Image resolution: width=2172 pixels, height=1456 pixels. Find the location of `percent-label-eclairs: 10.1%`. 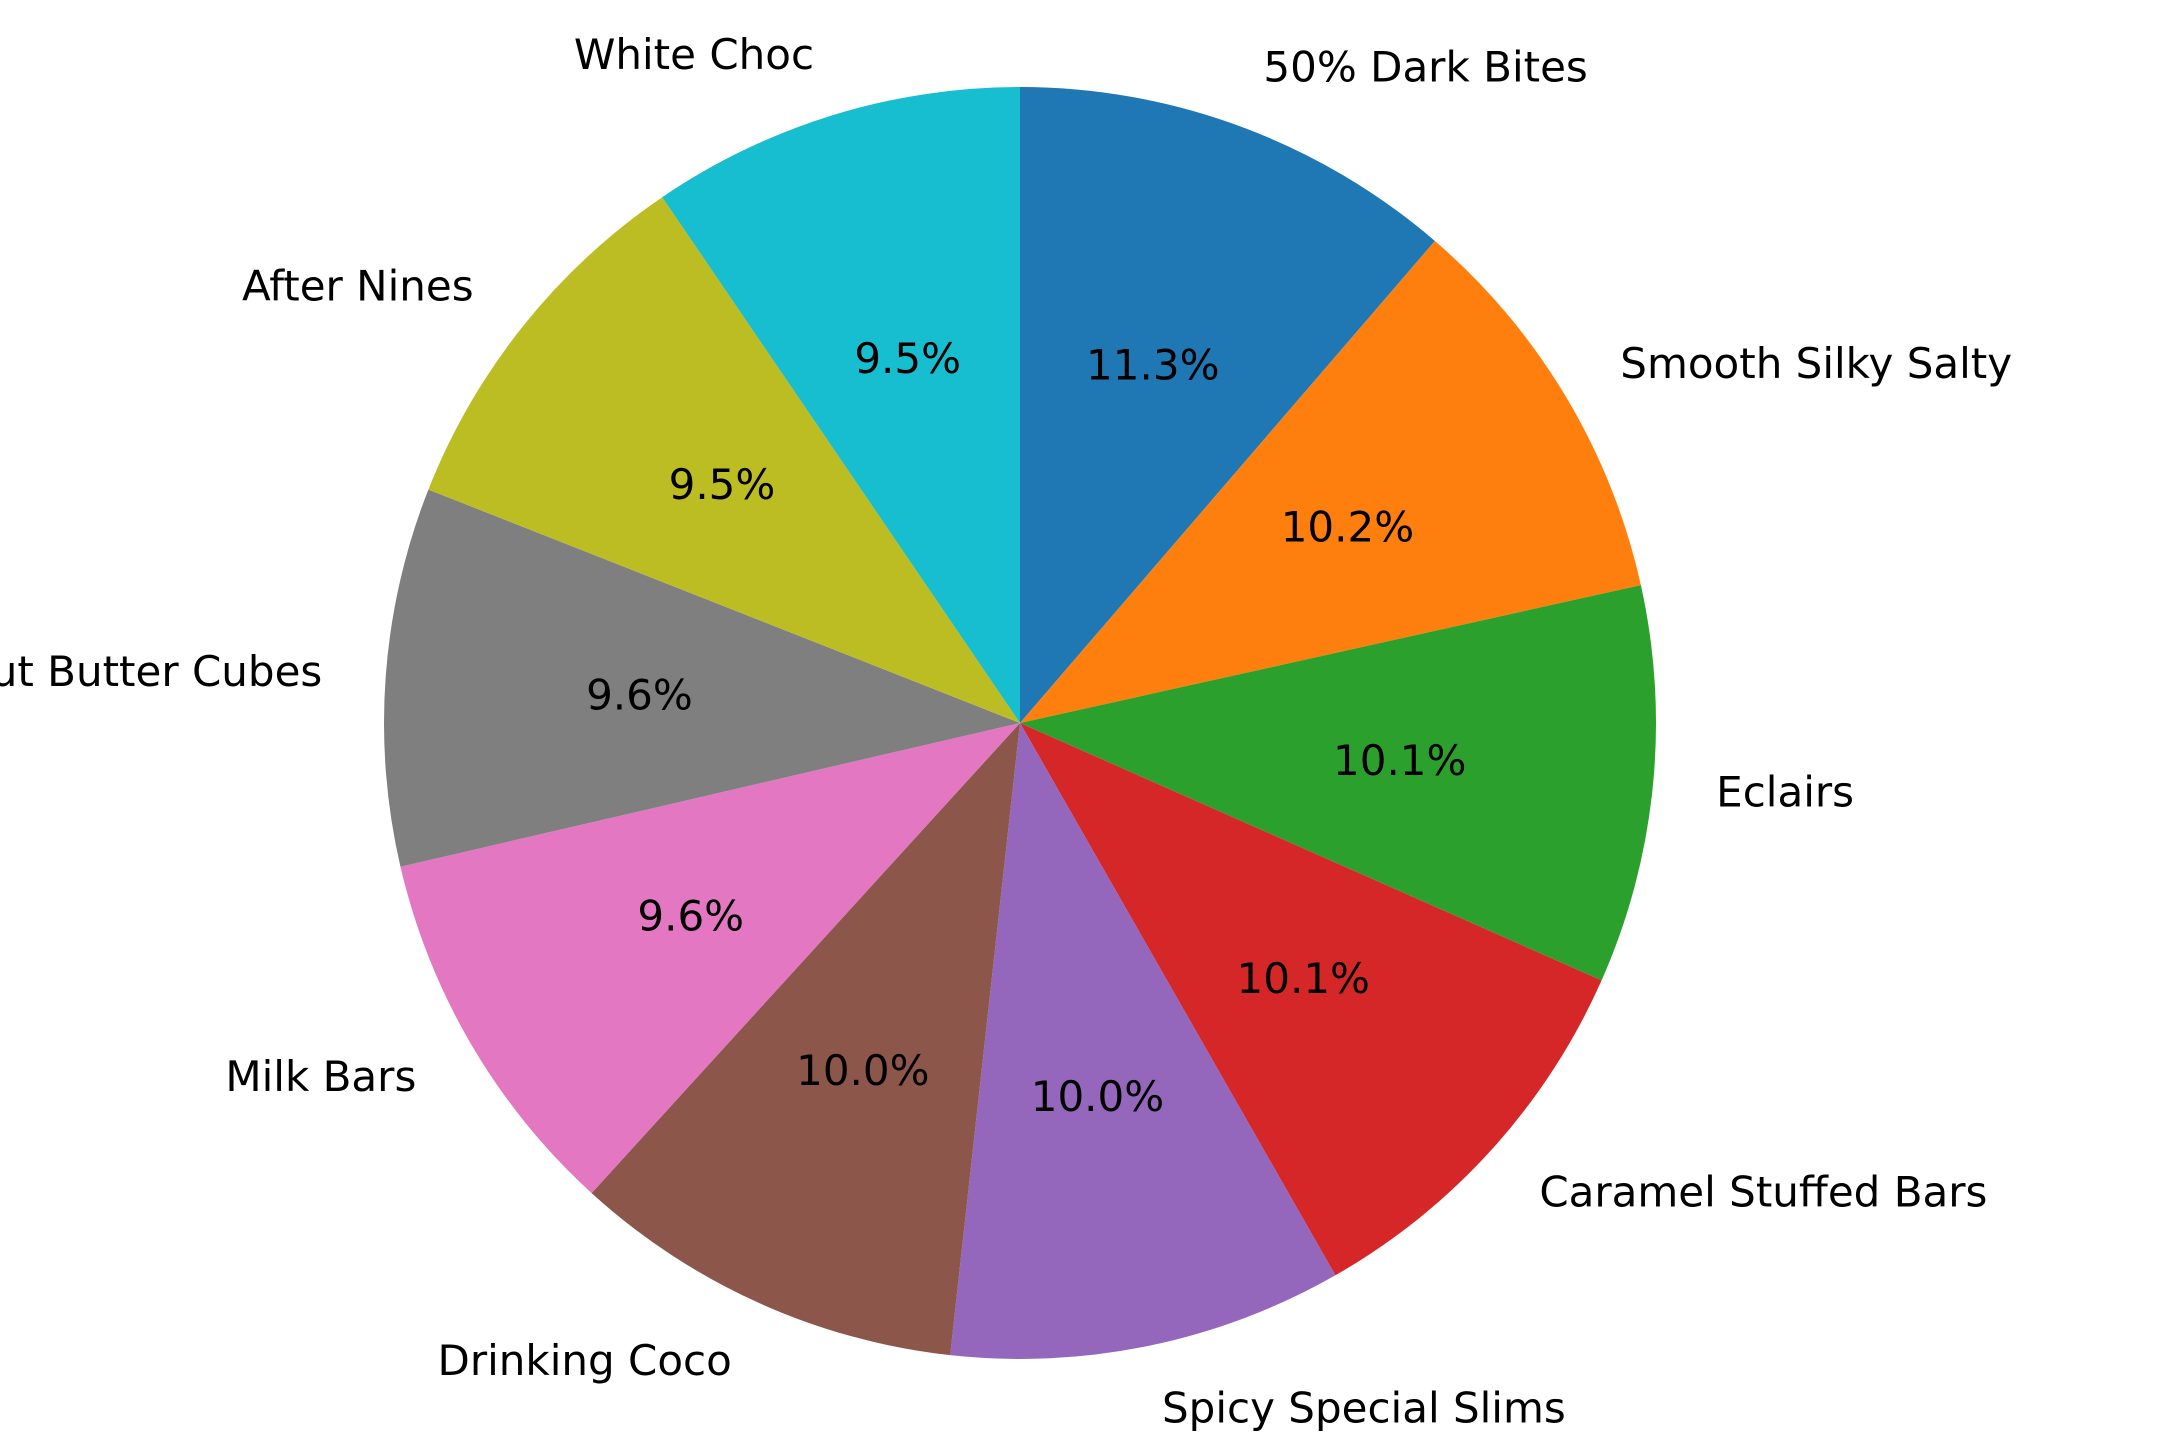

percent-label-eclairs: 10.1% is located at coordinates (1399, 760).